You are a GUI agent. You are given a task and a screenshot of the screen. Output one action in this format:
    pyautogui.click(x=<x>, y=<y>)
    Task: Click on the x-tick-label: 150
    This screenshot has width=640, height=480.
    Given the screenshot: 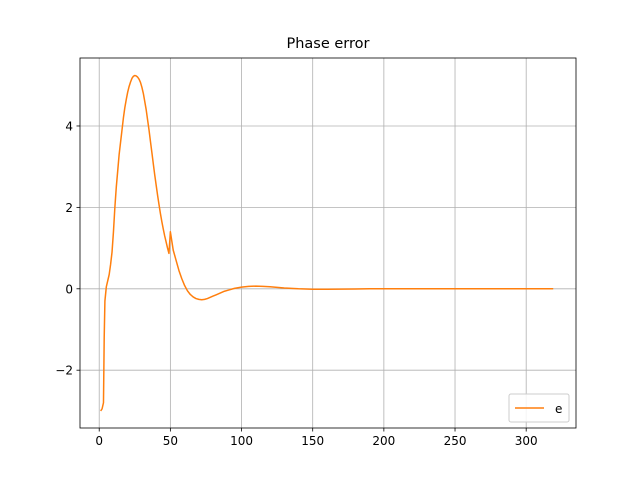 What is the action you would take?
    pyautogui.click(x=312, y=441)
    